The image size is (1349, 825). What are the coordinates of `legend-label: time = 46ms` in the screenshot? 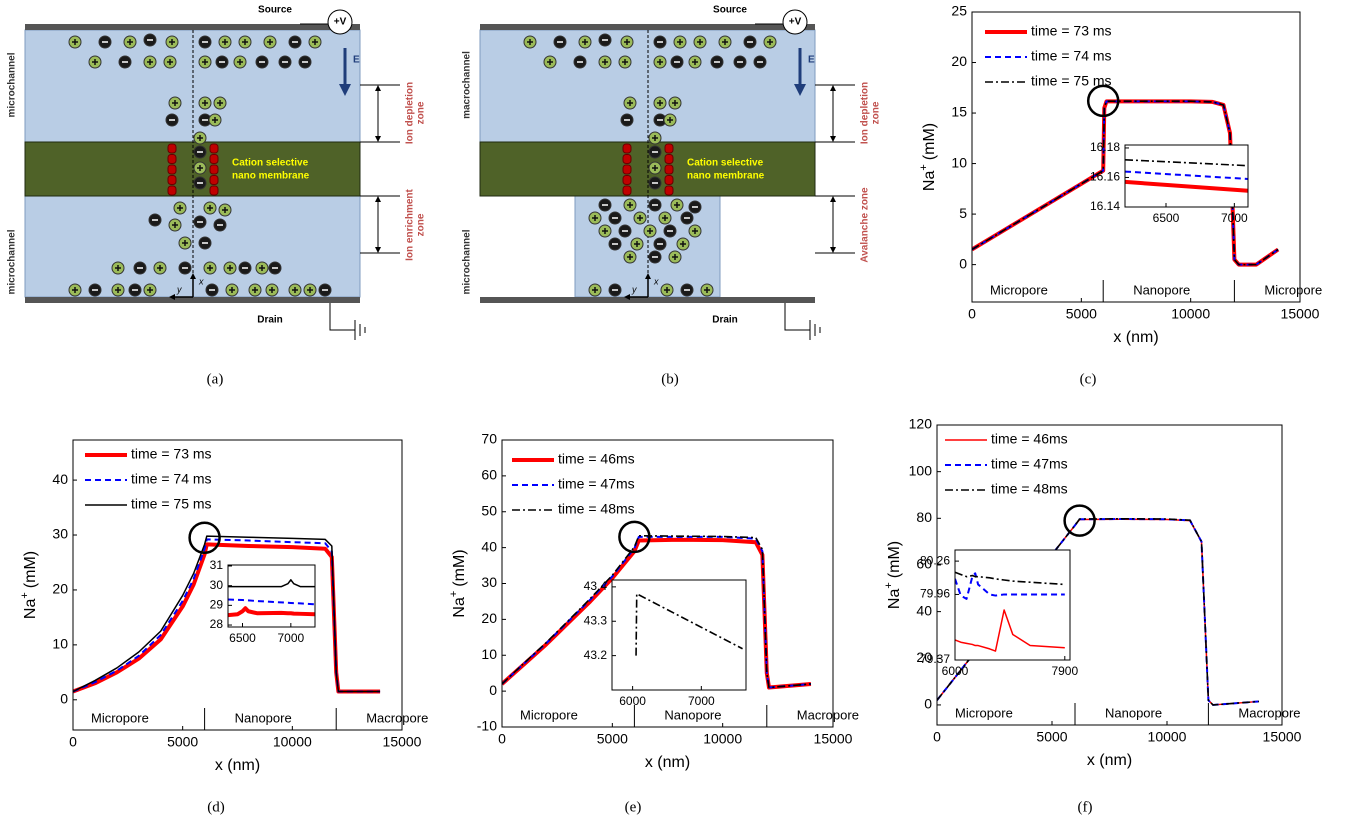 It's located at (1029, 439).